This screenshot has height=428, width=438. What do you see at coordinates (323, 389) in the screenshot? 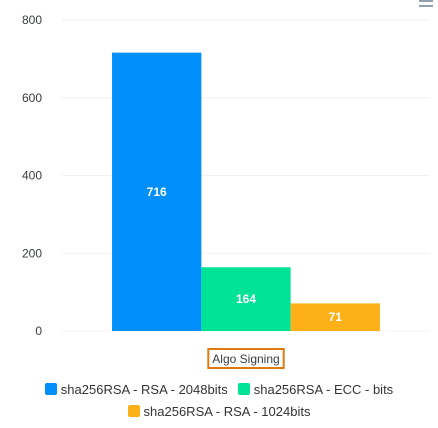
I see `legend-label: sha256RSA - ECC - bits` at bounding box center [323, 389].